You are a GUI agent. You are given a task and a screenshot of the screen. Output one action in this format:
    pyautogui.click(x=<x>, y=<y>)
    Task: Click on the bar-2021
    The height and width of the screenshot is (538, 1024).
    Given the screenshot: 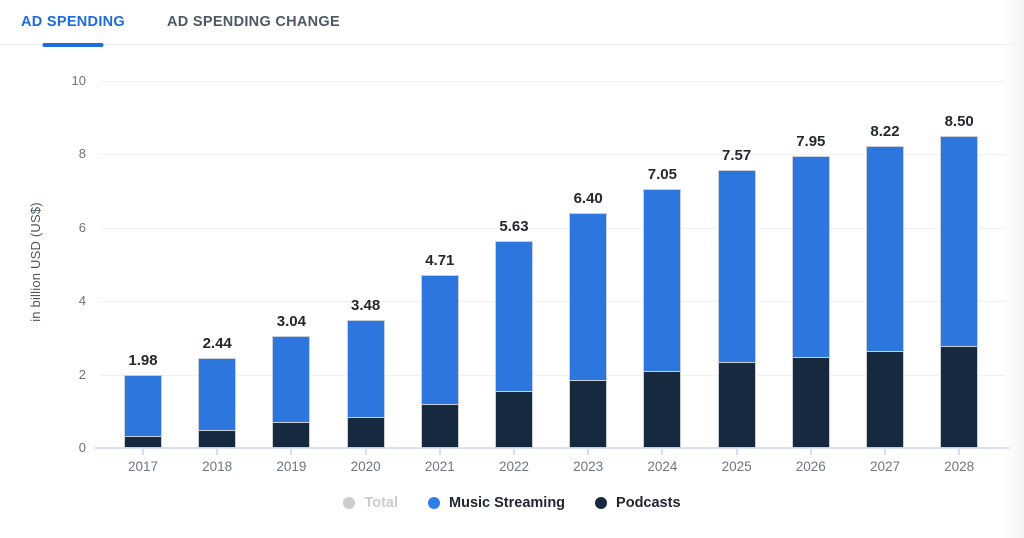 What is the action you would take?
    pyautogui.click(x=439, y=361)
    